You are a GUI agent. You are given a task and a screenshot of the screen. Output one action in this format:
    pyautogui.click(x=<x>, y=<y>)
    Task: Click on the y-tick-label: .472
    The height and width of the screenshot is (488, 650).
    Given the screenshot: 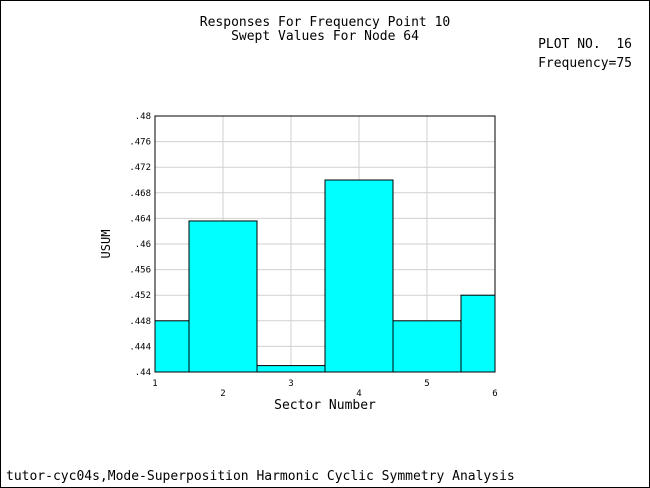 What is the action you would take?
    pyautogui.click(x=140, y=168)
    